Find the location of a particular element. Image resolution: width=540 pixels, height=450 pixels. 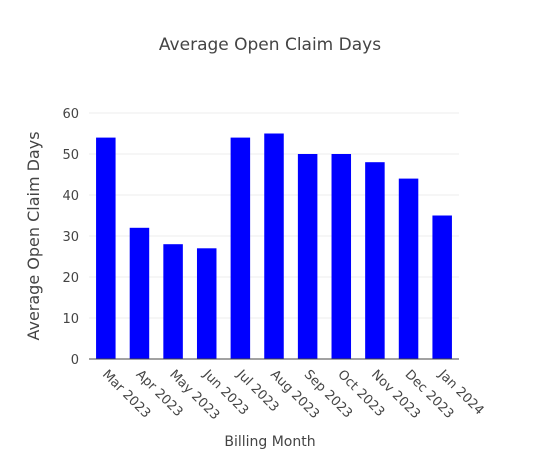

y-axis-title: Average Open Claim Days is located at coordinates (33, 235).